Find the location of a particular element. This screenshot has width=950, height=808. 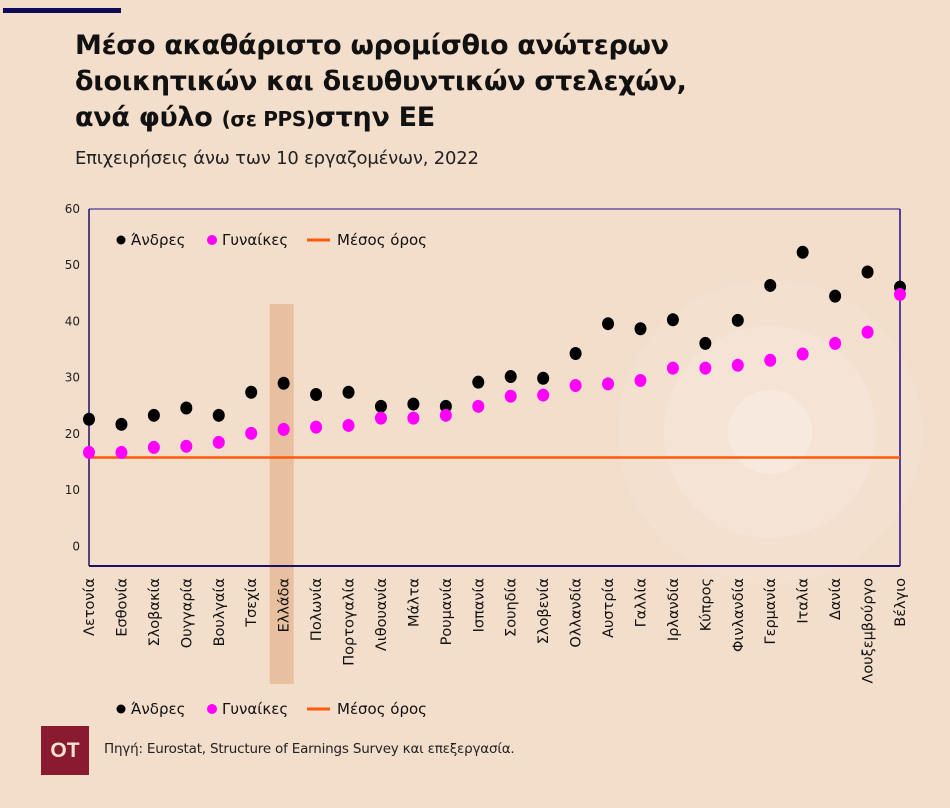

x-tick-label: Μάλτα is located at coordinates (414, 602).